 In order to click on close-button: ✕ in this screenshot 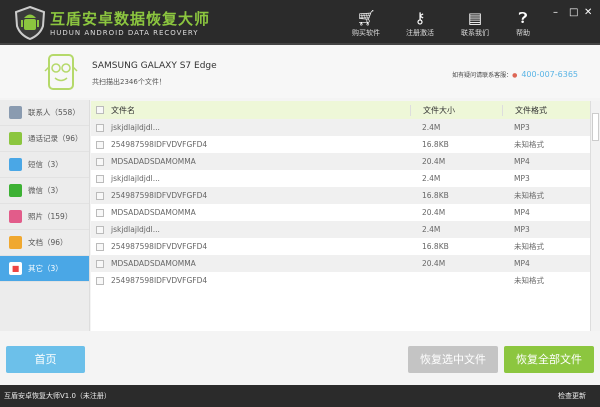, I will do `click(588, 12)`.